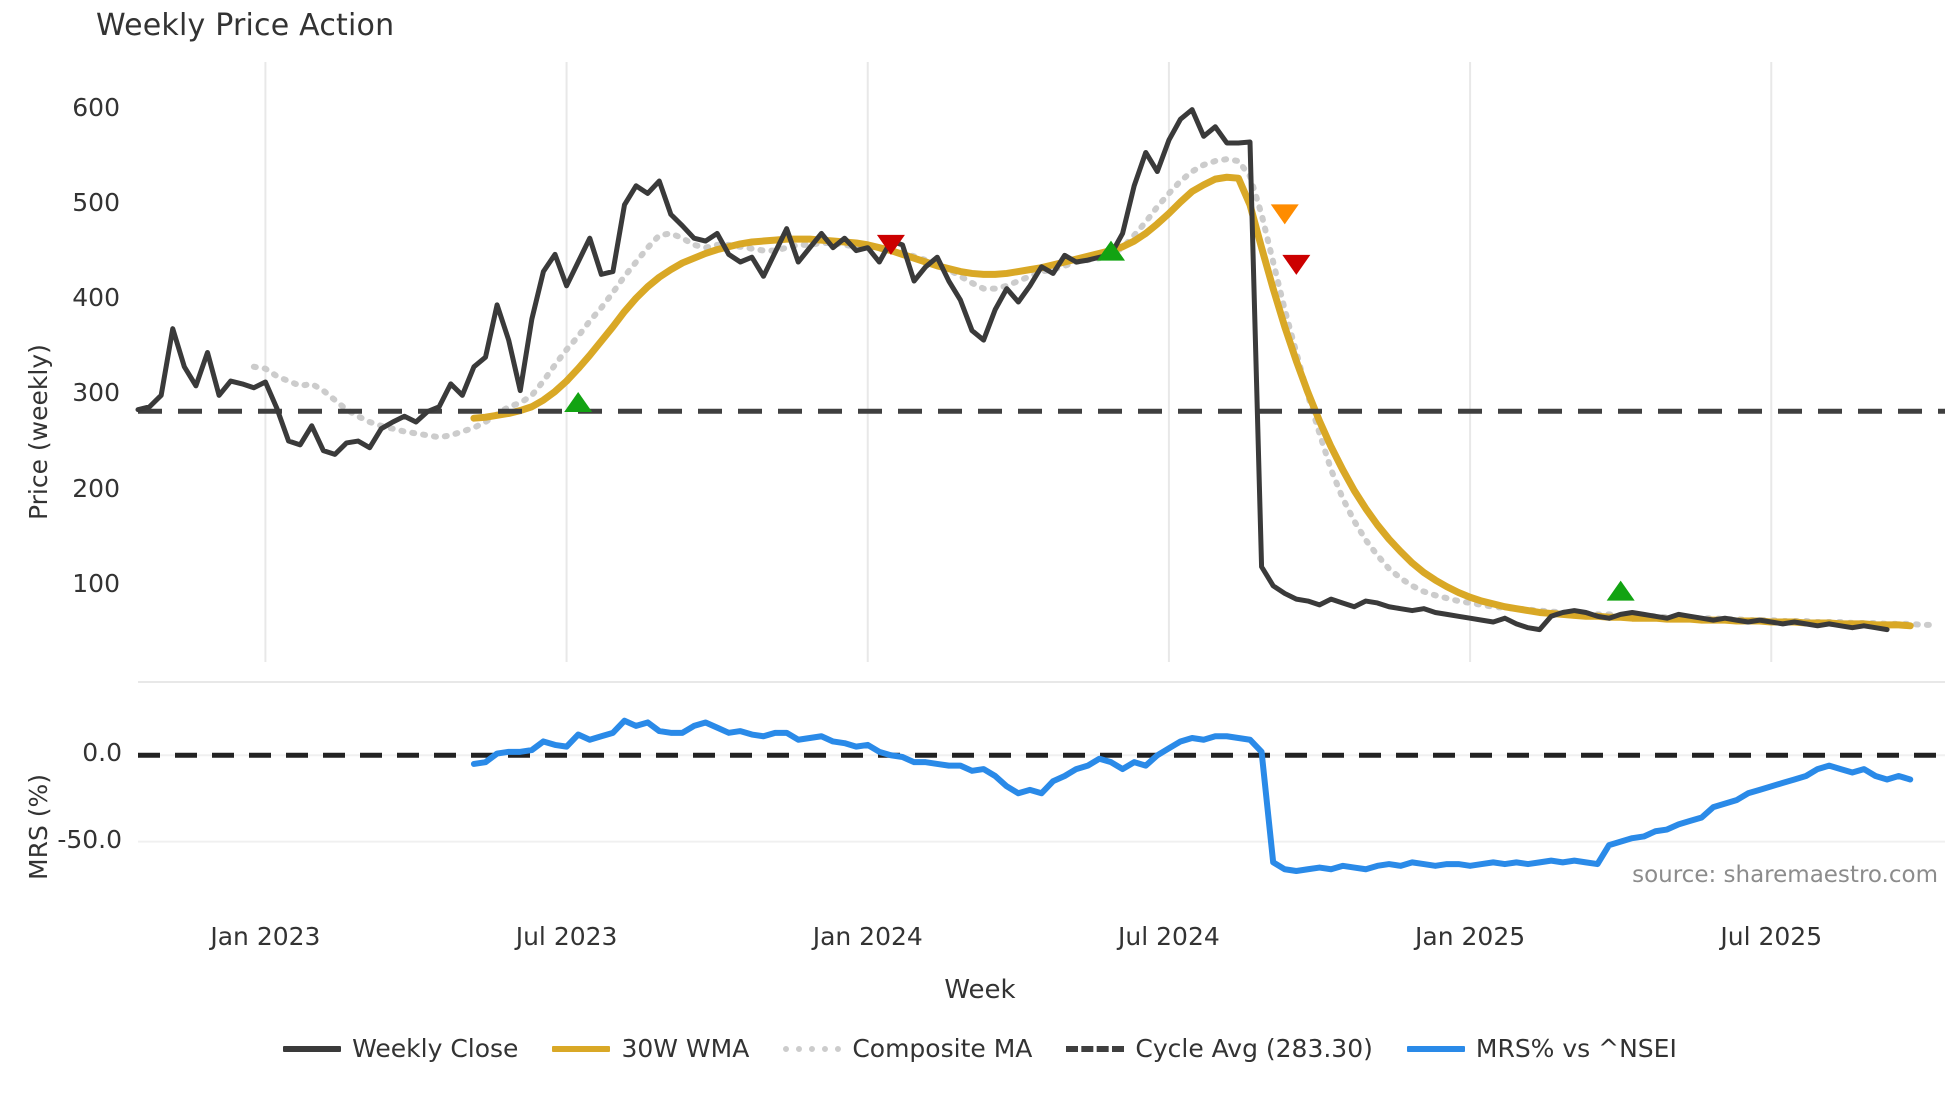 Image resolution: width=1960 pixels, height=1102 pixels. What do you see at coordinates (980, 990) in the screenshot?
I see `x-axis-label: Week` at bounding box center [980, 990].